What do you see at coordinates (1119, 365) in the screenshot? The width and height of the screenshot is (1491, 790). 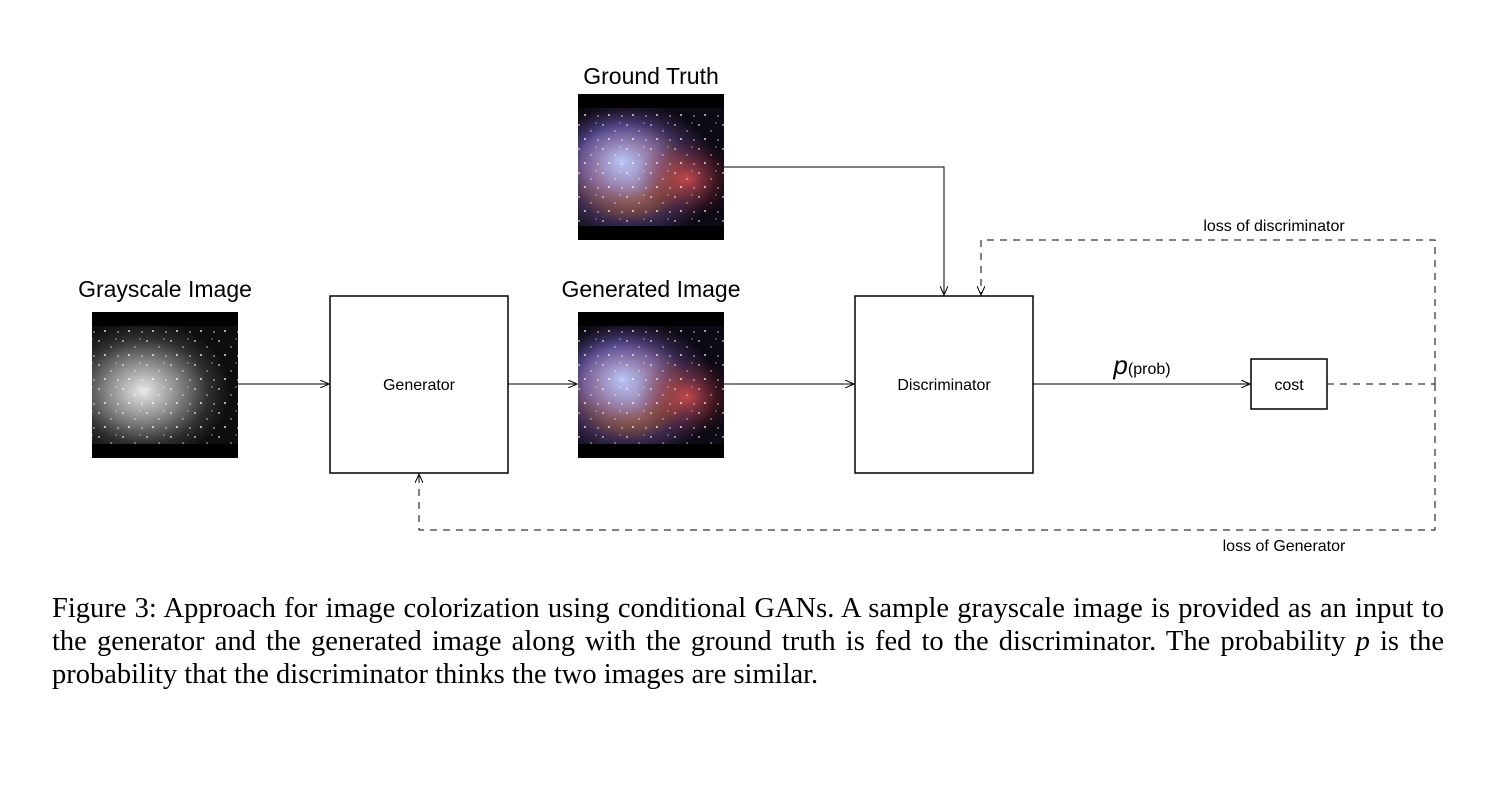 I see `probability-symbol: p` at bounding box center [1119, 365].